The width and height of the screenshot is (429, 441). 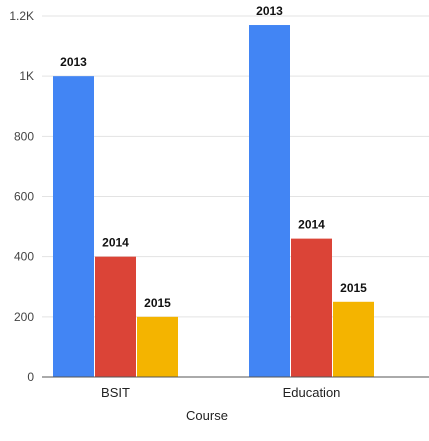 I want to click on y-axis-ticks: 0 200 400 600 800 1K 1.2K, so click(x=21, y=196).